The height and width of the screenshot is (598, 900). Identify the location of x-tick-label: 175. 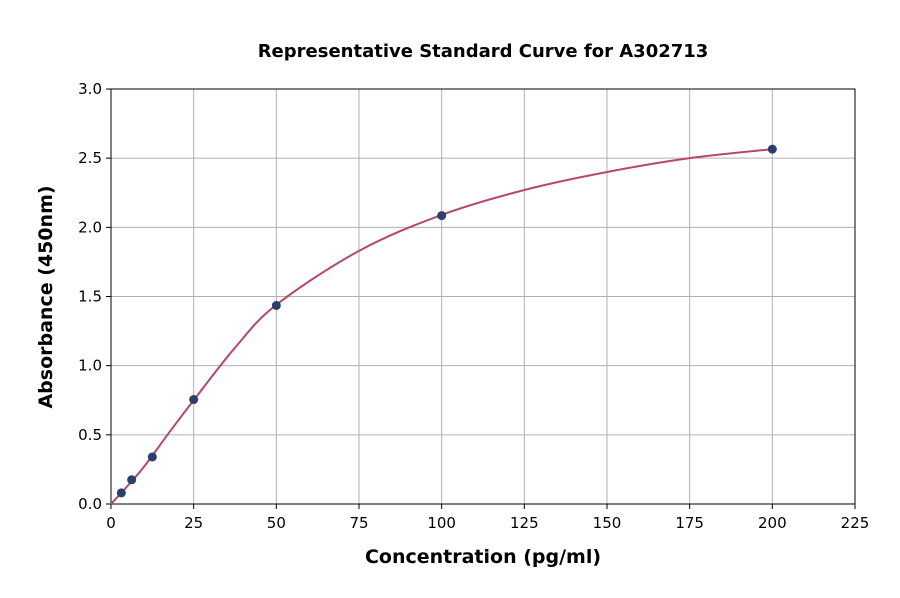
(689, 523).